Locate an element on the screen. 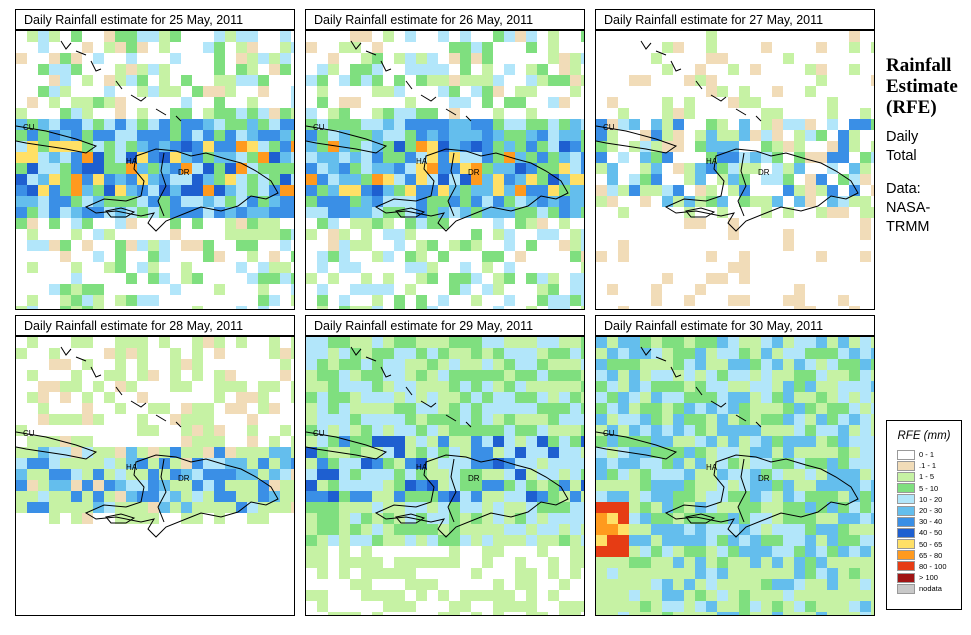 The width and height of the screenshot is (971, 635). legend-label: 40 - 50 is located at coordinates (931, 533).